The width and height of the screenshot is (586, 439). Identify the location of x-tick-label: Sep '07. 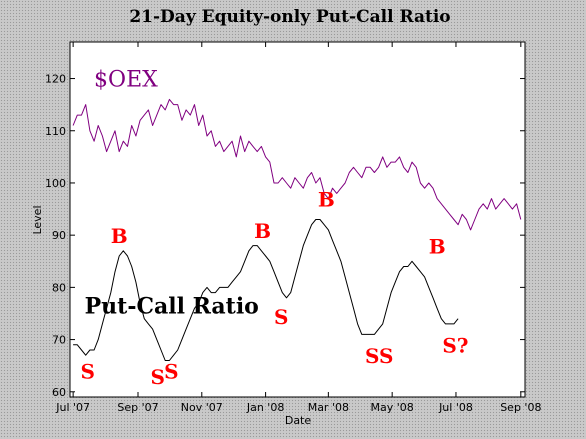
(137, 407).